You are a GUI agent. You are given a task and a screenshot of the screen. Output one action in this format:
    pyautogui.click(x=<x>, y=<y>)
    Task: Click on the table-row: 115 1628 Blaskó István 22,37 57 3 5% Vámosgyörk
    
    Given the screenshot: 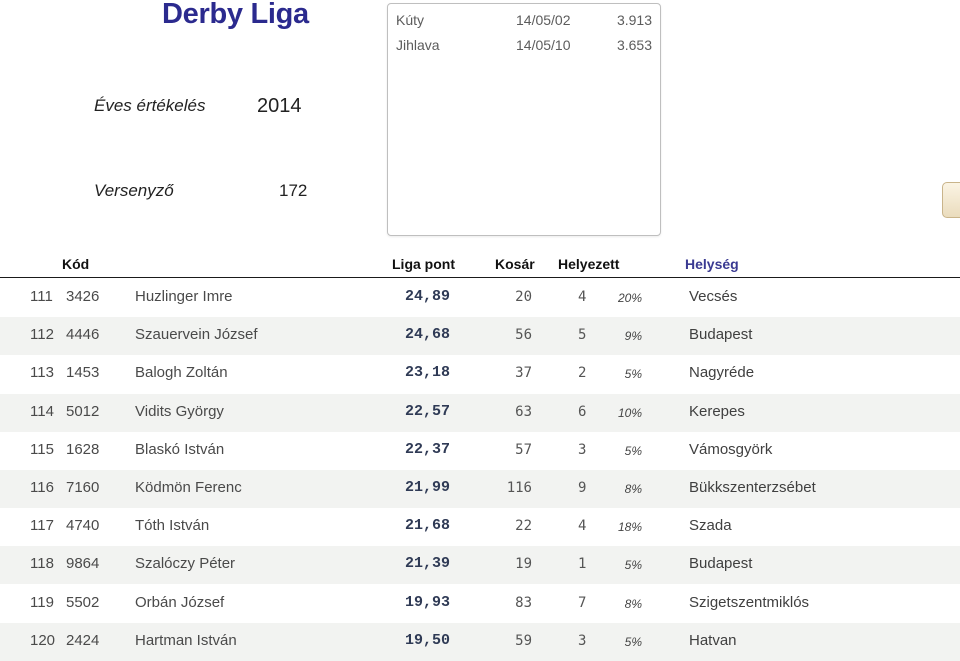 What is the action you would take?
    pyautogui.click(x=480, y=451)
    